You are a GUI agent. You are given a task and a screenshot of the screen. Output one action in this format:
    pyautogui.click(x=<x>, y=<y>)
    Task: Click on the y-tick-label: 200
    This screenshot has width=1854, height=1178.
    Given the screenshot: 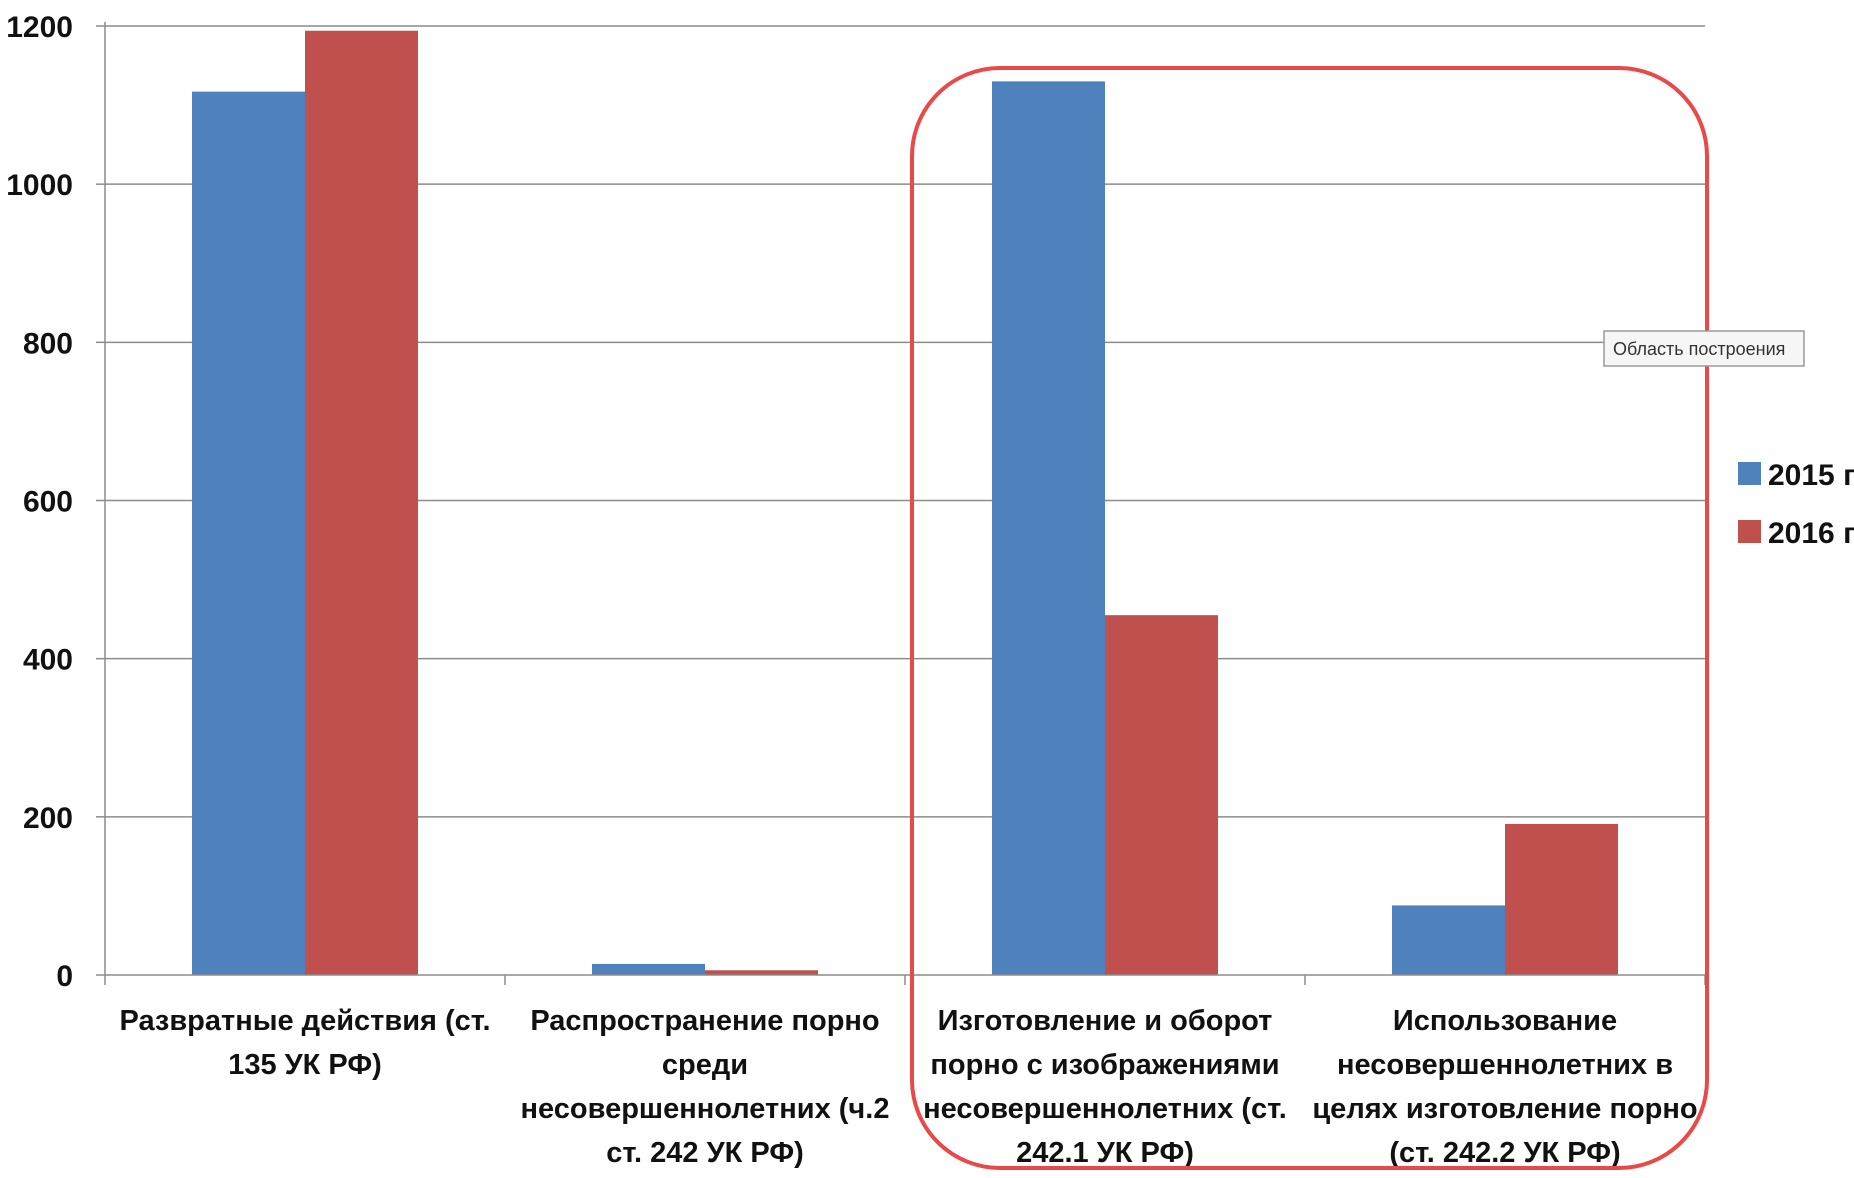 What is the action you would take?
    pyautogui.click(x=48, y=818)
    